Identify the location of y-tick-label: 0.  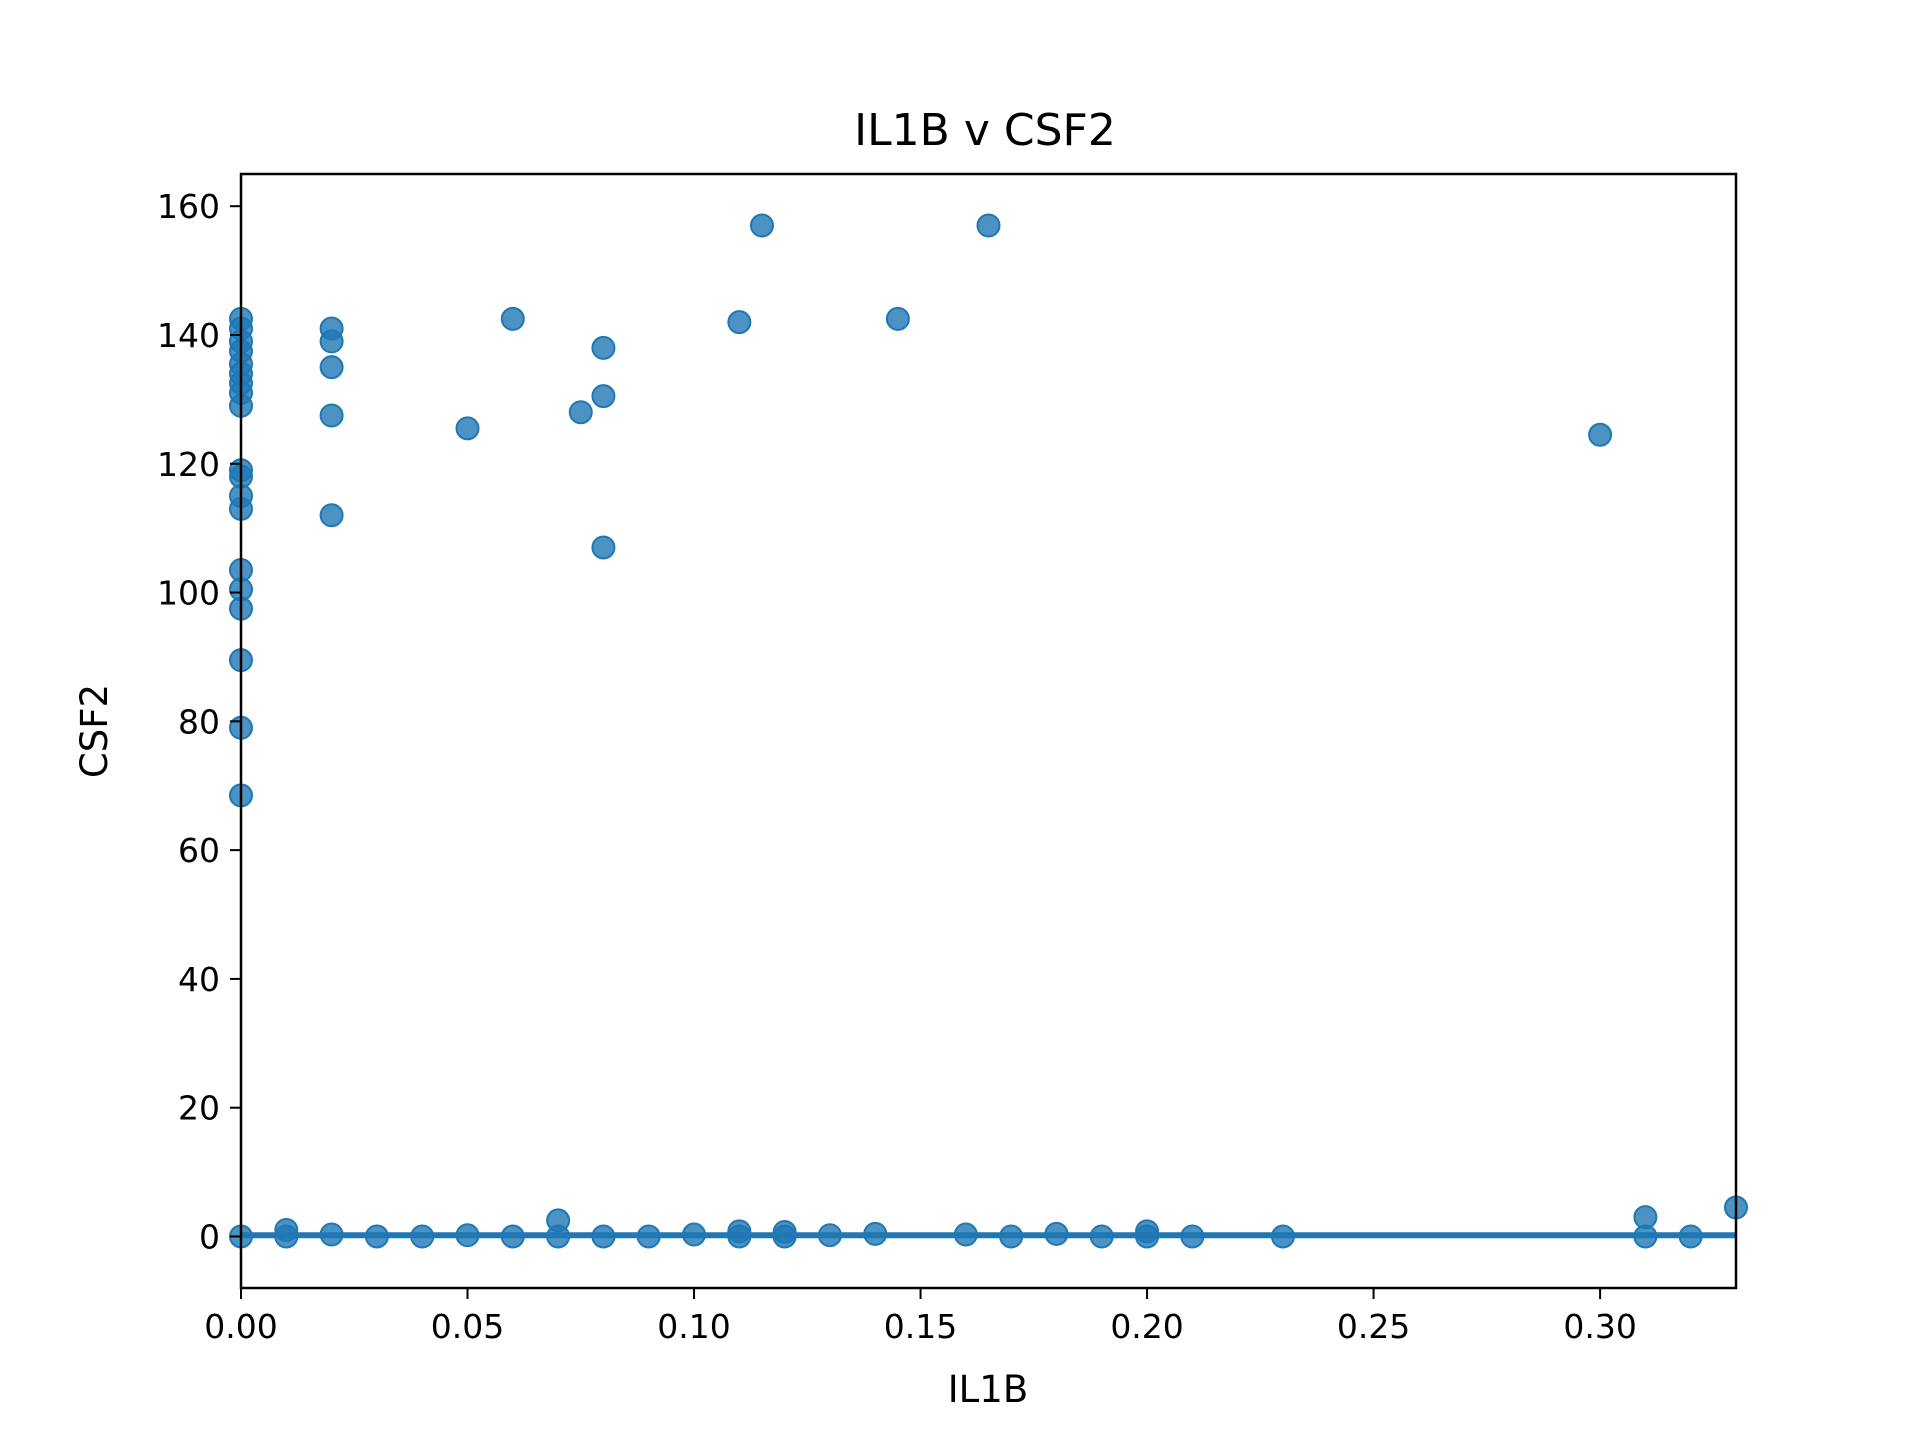
(209, 1236).